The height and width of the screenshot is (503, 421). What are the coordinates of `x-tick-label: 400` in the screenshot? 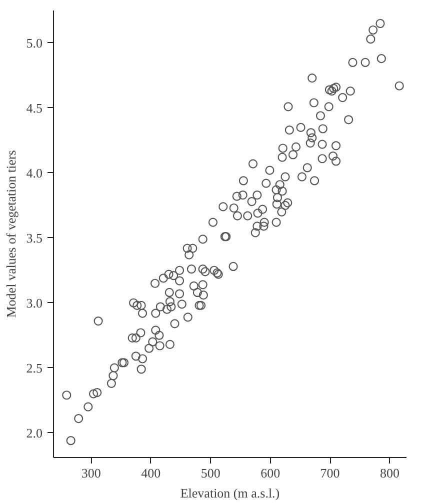 It's located at (151, 473).